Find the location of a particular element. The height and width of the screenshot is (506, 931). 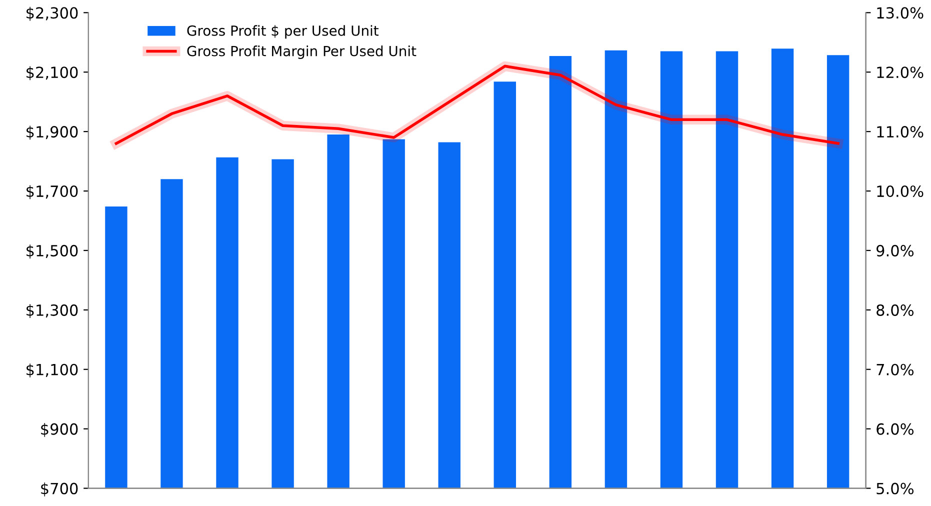

y2-tick-label: 8.0% is located at coordinates (895, 310).